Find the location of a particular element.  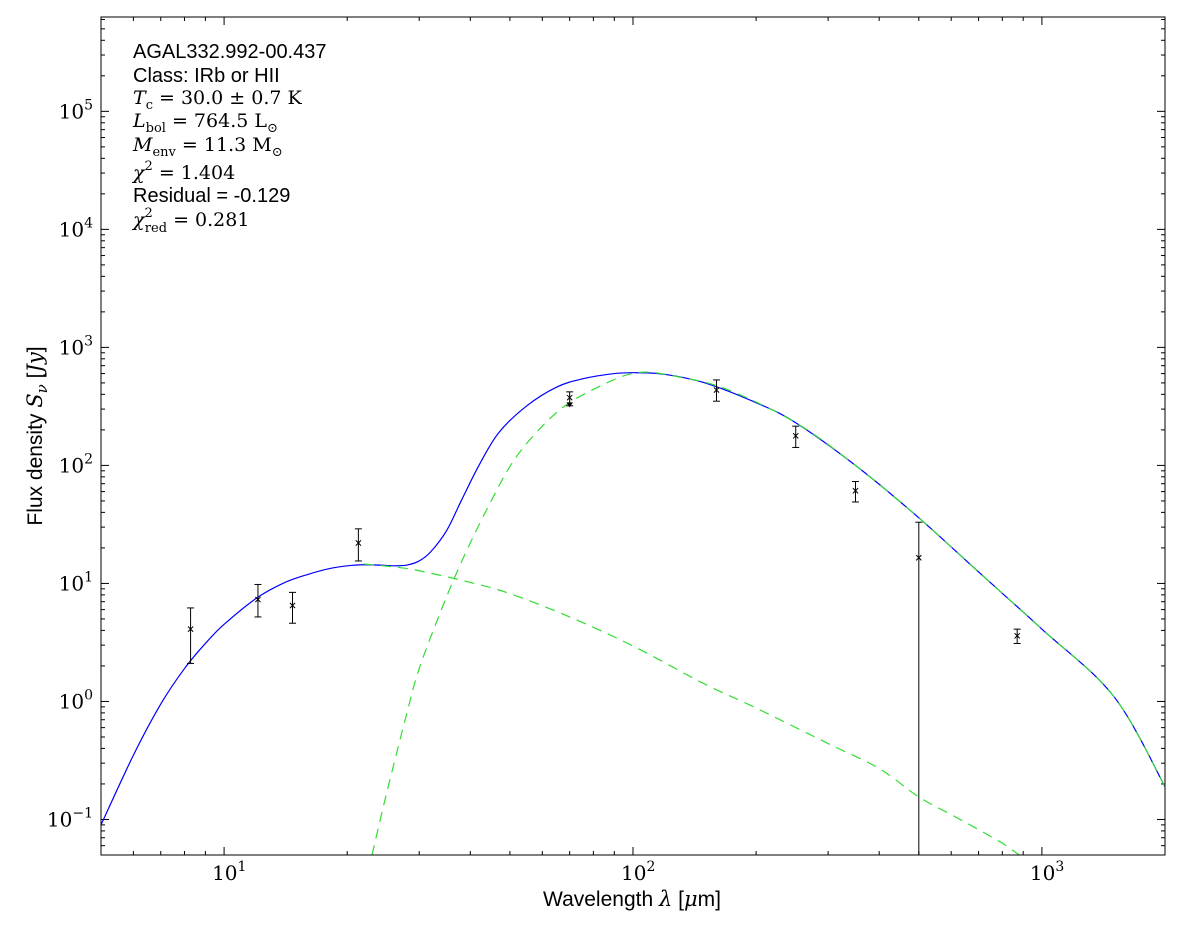

x-tick-label: 10³ is located at coordinates (1047, 872).